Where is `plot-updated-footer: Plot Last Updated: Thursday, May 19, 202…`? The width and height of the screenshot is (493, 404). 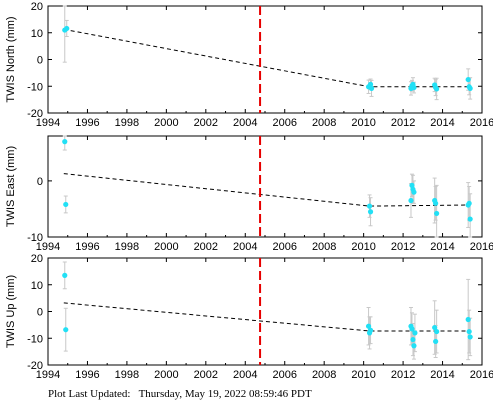
plot-updated-footer: Plot Last Updated: Thursday, May 19, 202… is located at coordinates (180, 394).